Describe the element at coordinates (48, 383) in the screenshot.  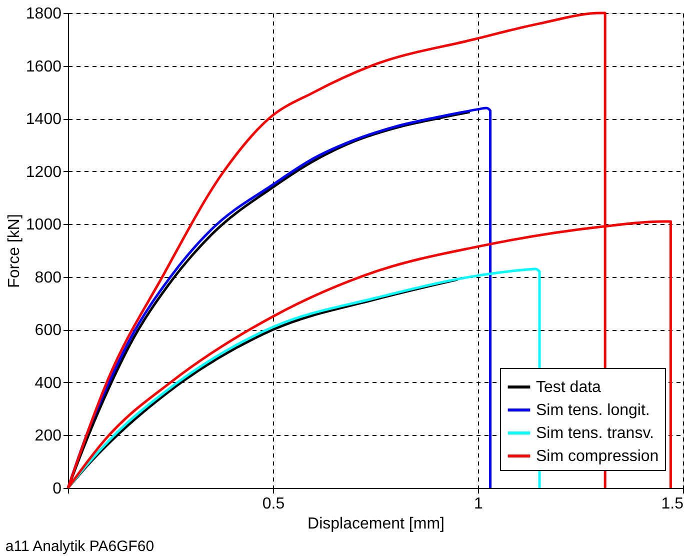
I see `y-tick-label: 400` at that location.